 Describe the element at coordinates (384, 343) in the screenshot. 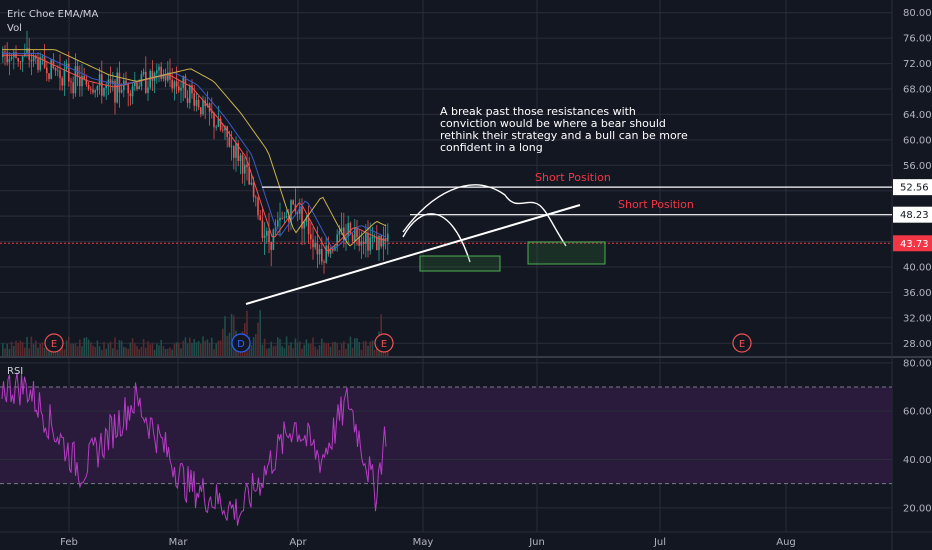

I see `earnings-marker` at that location.